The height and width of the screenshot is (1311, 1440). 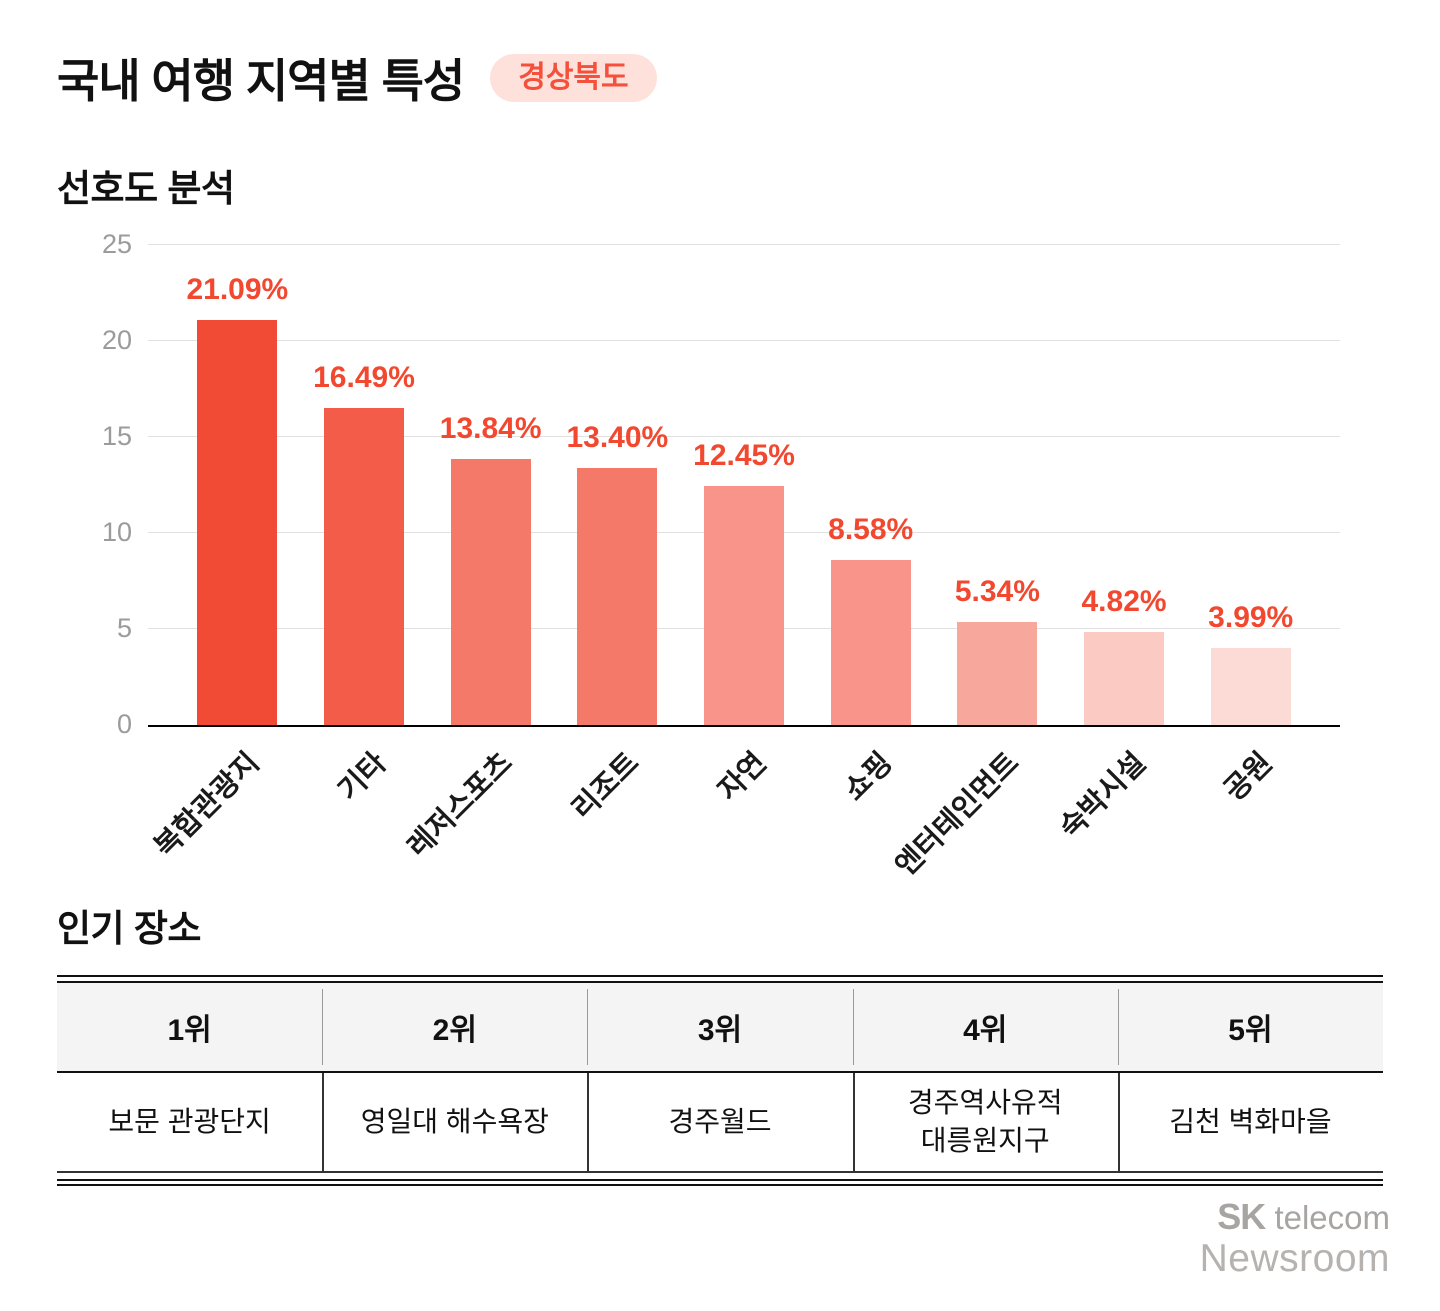 What do you see at coordinates (460, 805) in the screenshot?
I see `x-axis-label: 레저스포츠` at bounding box center [460, 805].